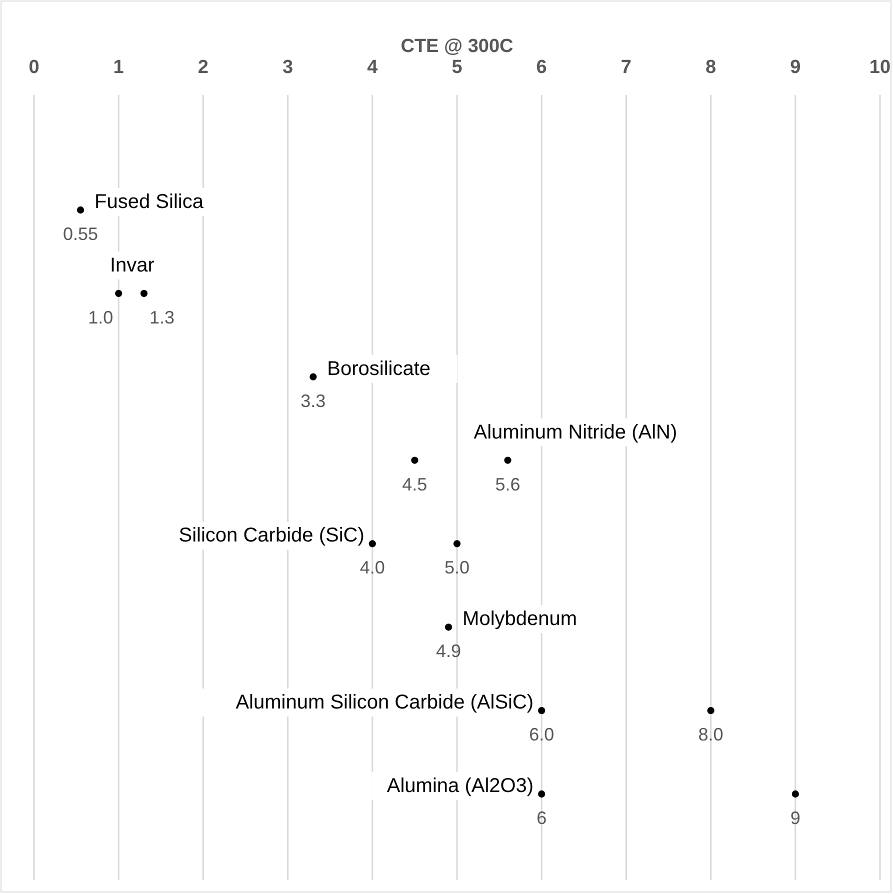  Describe the element at coordinates (795, 67) in the screenshot. I see `x-tick-label: 9` at that location.